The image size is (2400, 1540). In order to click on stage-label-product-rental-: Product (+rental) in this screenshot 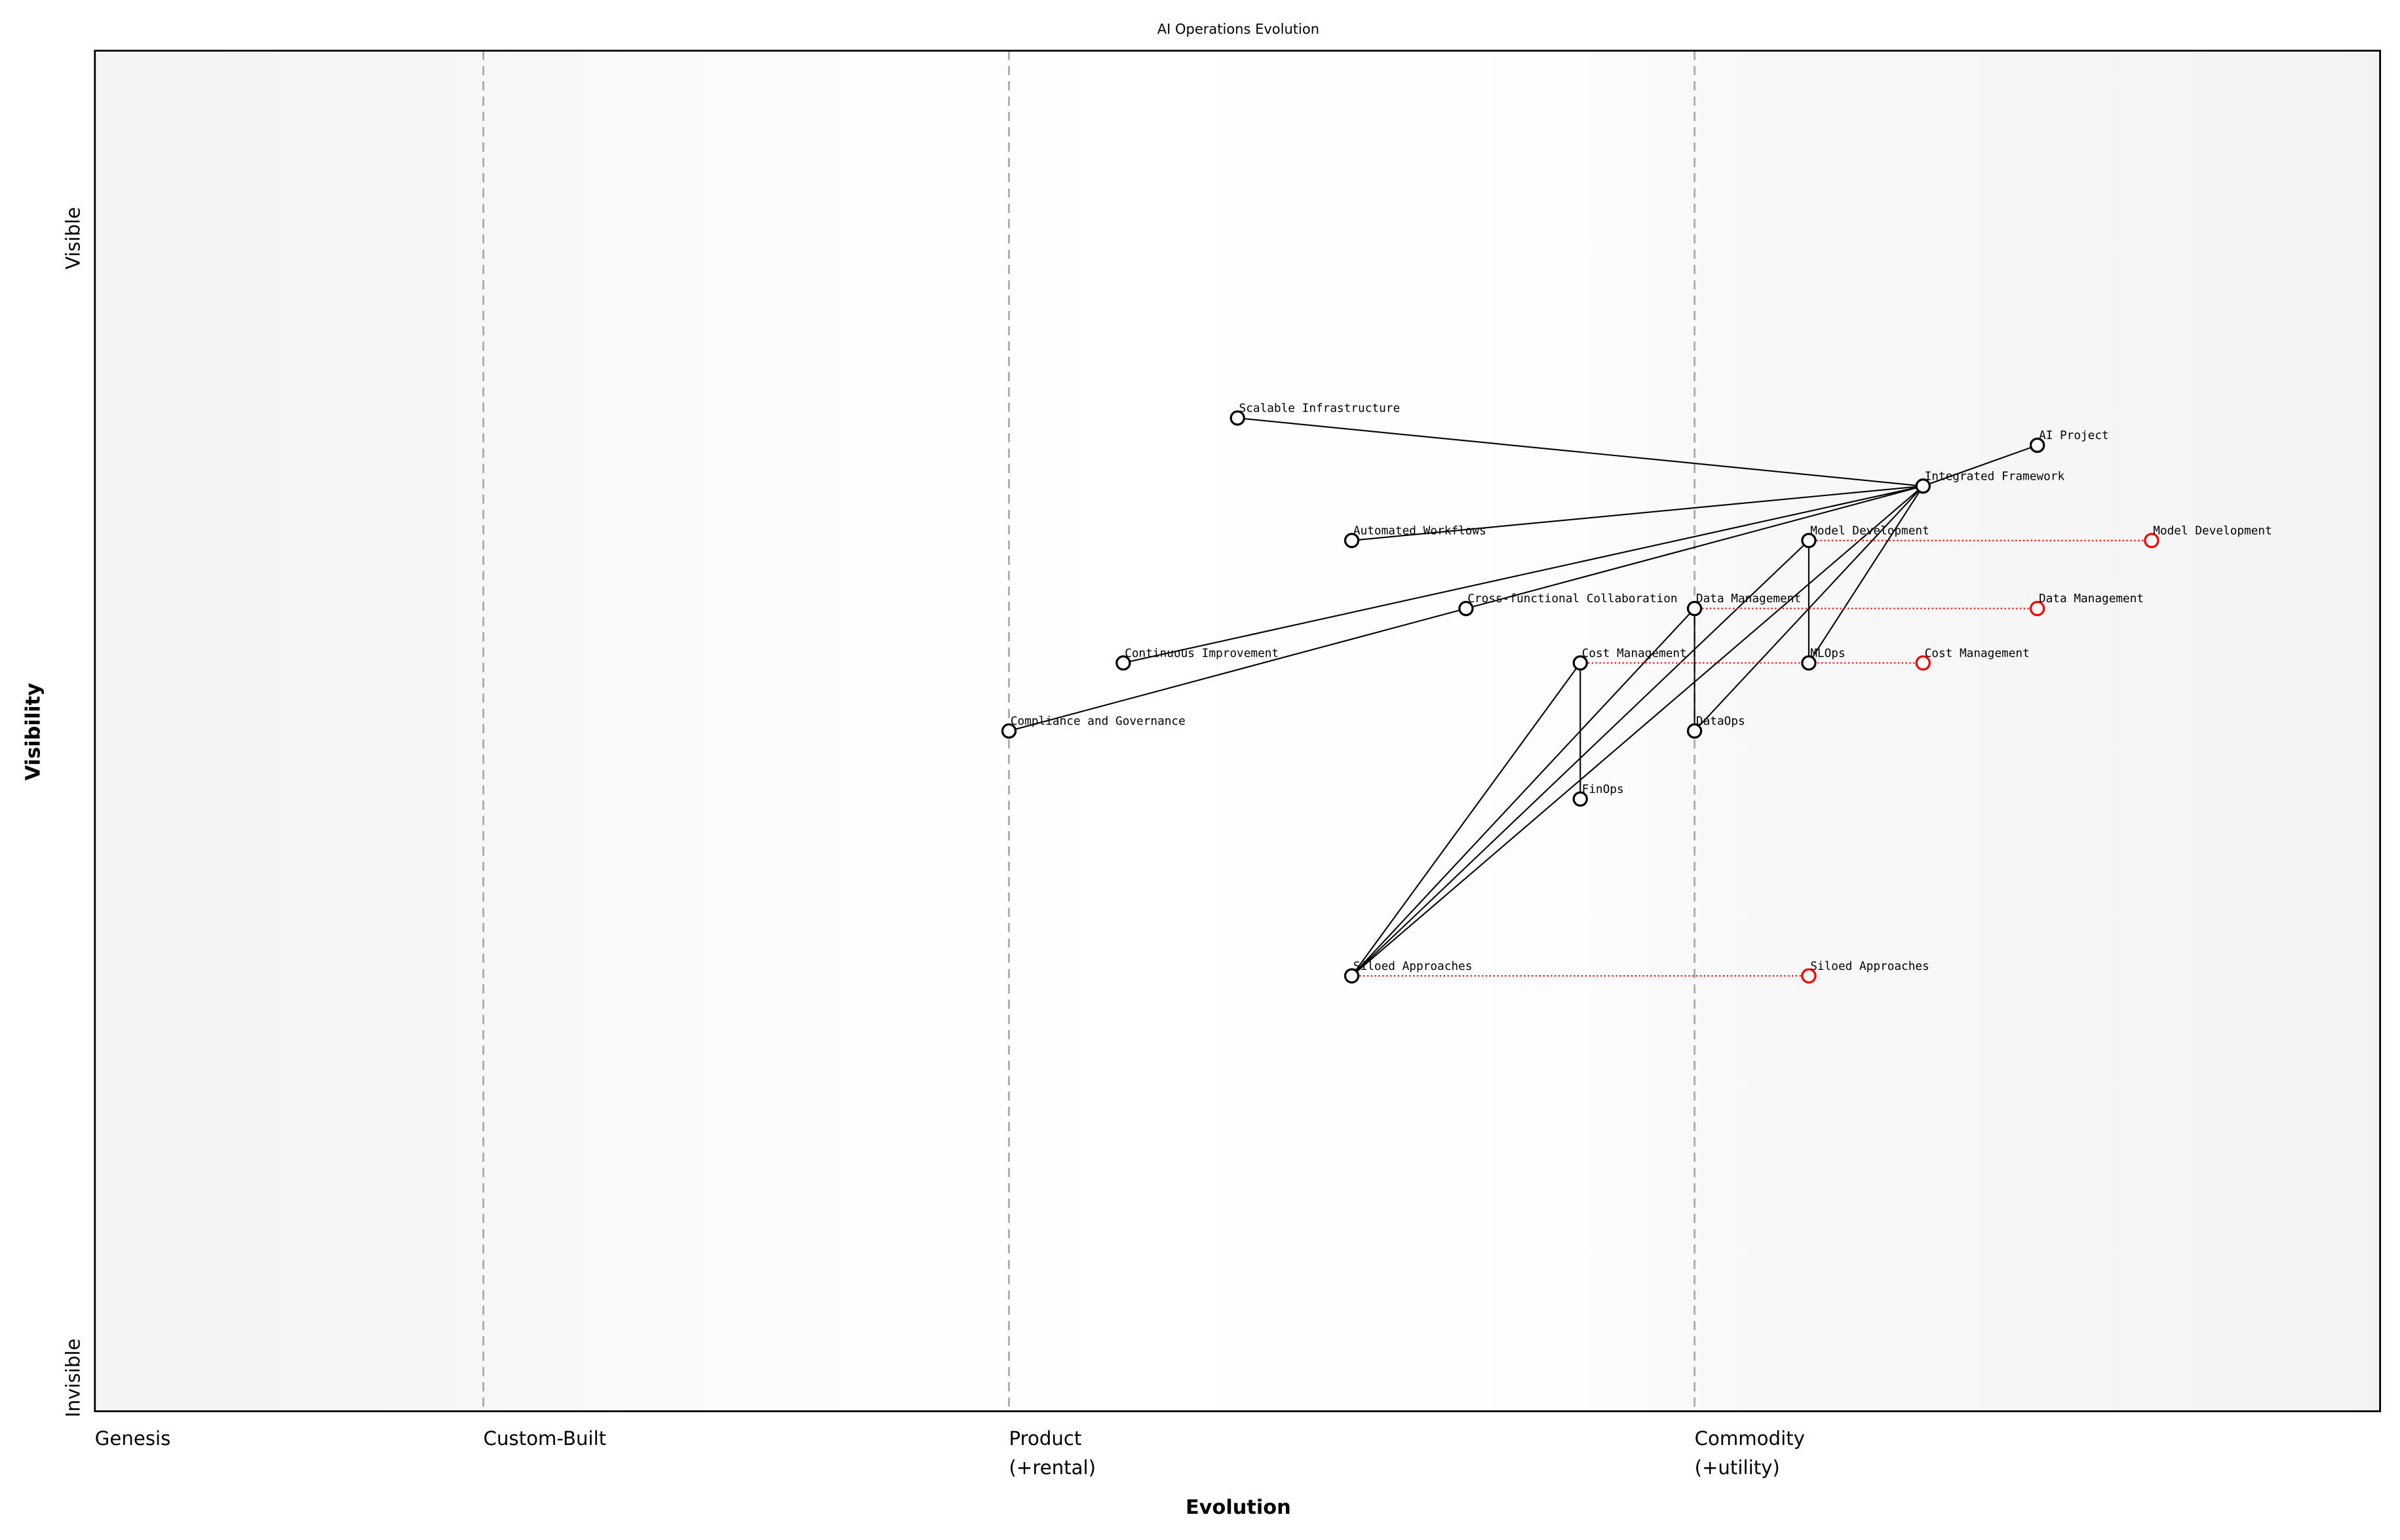, I will do `click(1052, 1452)`.